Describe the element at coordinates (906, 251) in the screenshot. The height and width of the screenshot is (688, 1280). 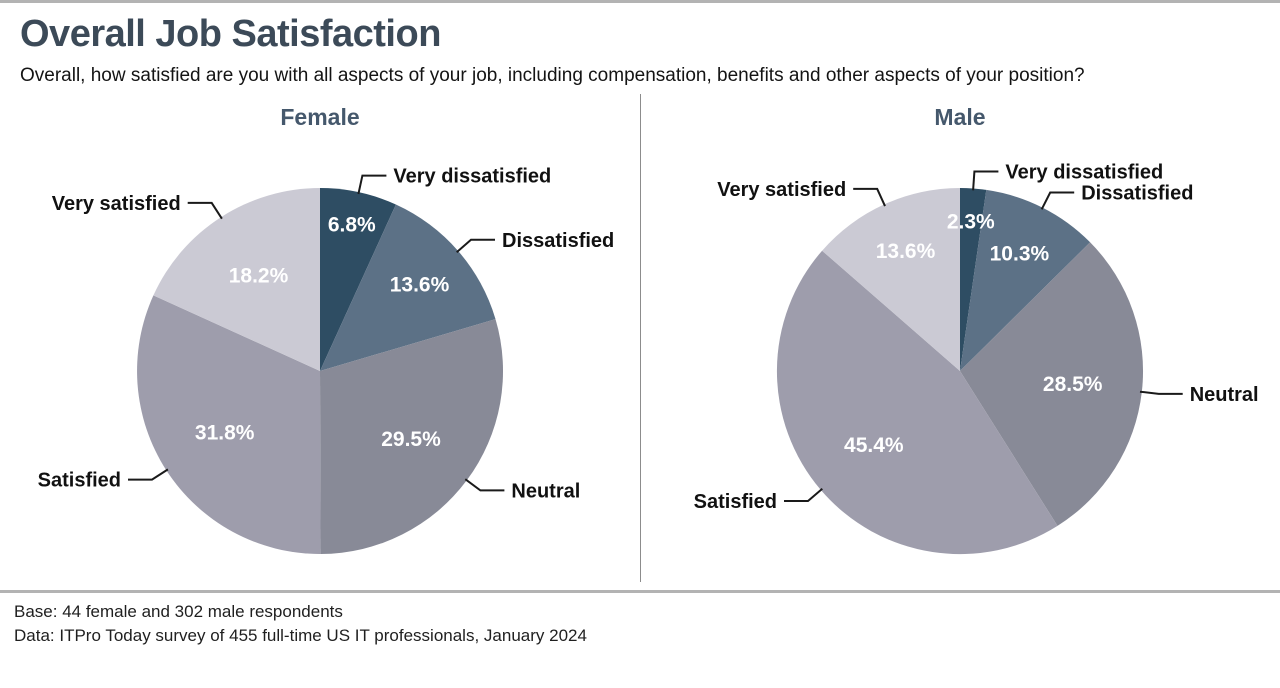
I see `slice-percent-very-satisfied: 13.6%` at that location.